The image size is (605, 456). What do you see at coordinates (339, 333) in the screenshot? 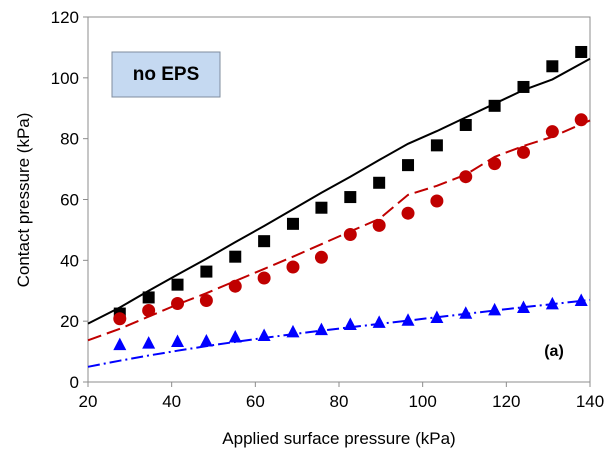
I see `fit-line-dashdot` at bounding box center [339, 333].